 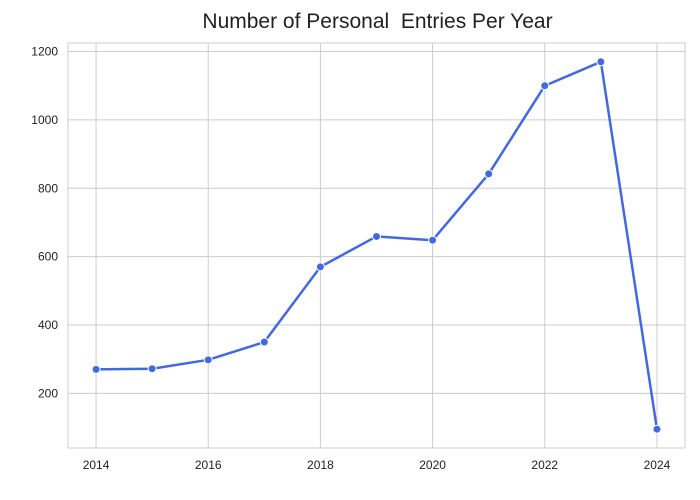 What do you see at coordinates (377, 21) in the screenshot?
I see `chart-title: Number of Personal Entries Per Year` at bounding box center [377, 21].